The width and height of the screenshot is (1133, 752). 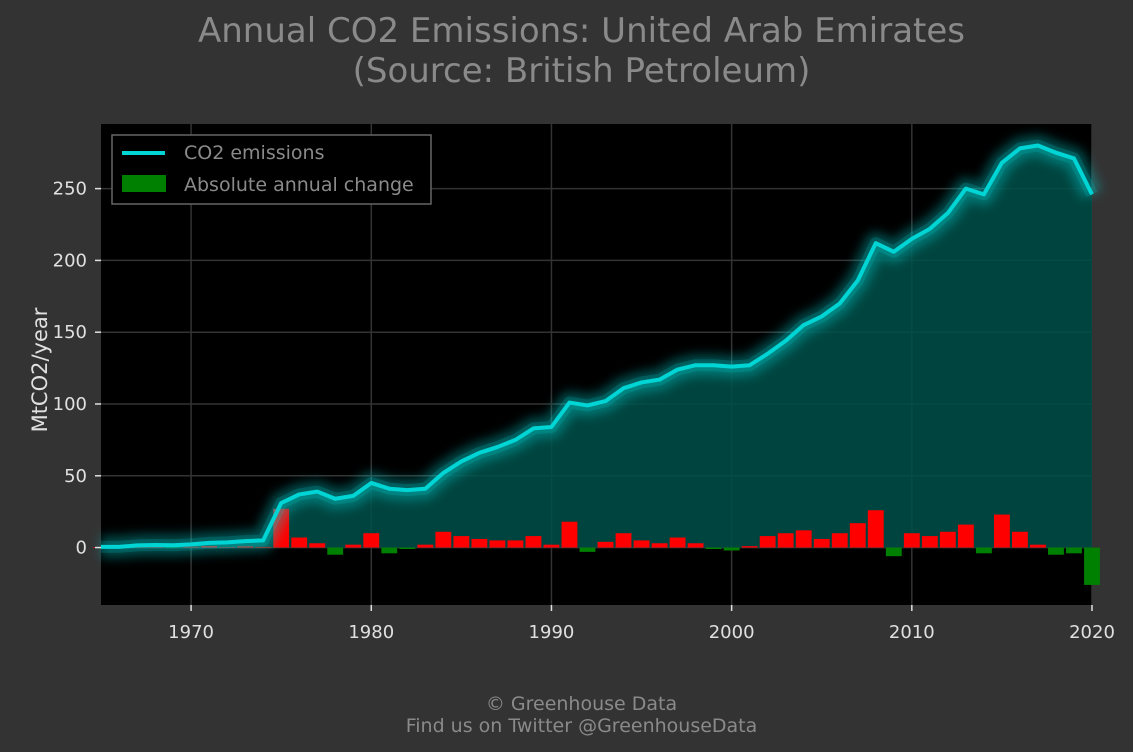 What do you see at coordinates (299, 542) in the screenshot?
I see `change-bar-1976` at bounding box center [299, 542].